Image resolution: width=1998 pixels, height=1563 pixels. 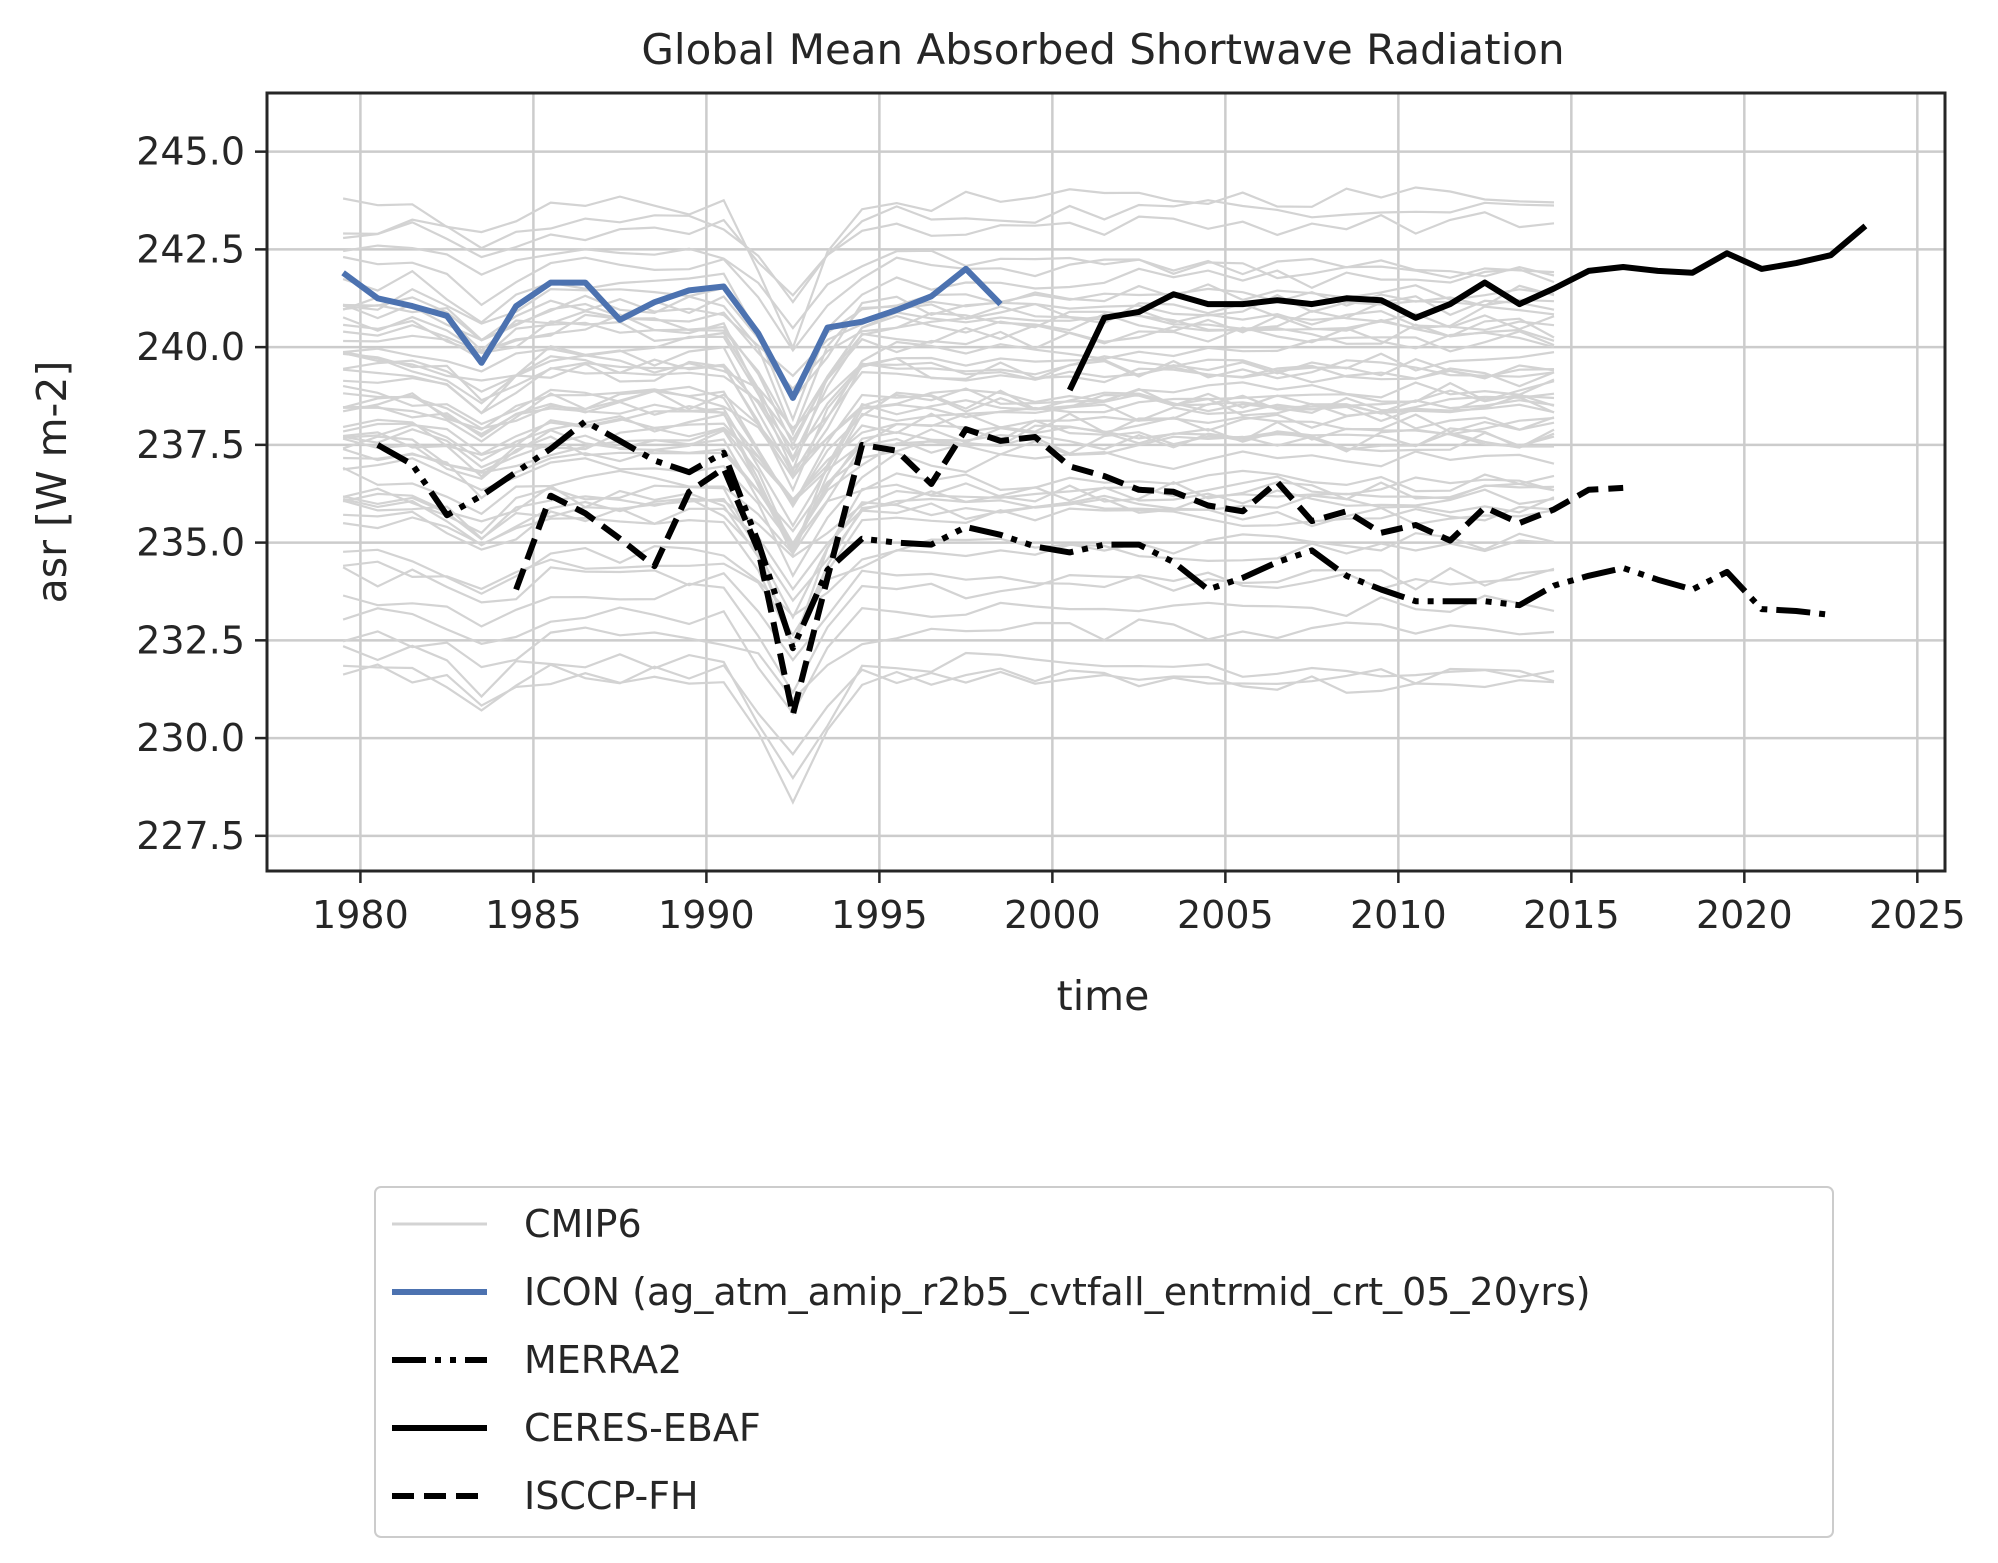 I want to click on x-tick-label: 2010, so click(x=1398, y=915).